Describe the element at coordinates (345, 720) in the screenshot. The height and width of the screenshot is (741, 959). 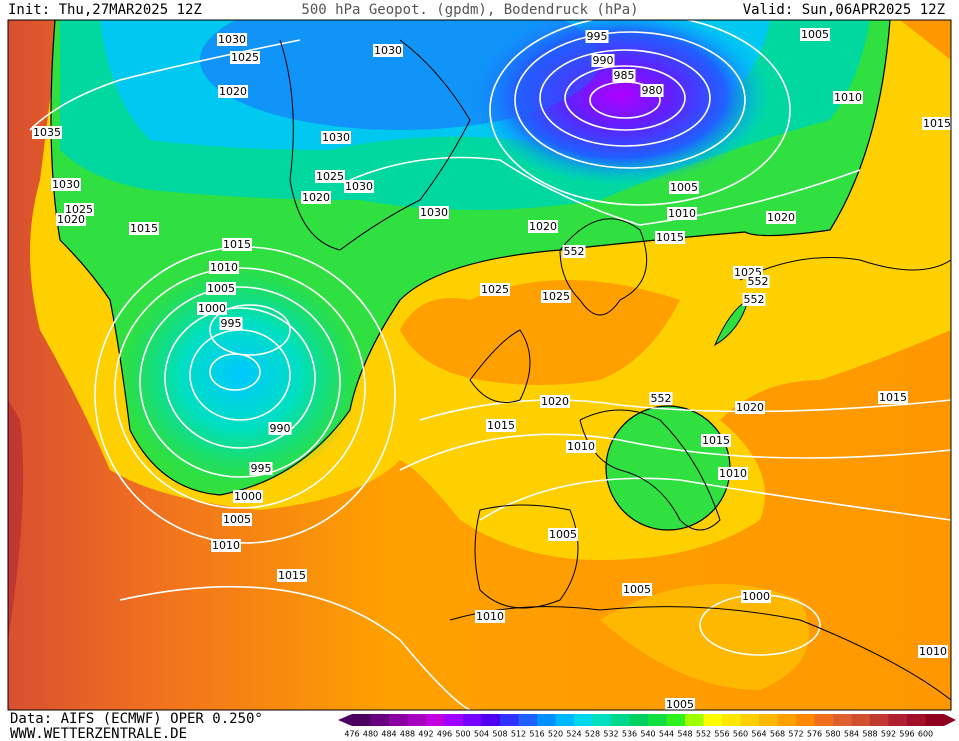
I see `colorbar-arrow-low` at that location.